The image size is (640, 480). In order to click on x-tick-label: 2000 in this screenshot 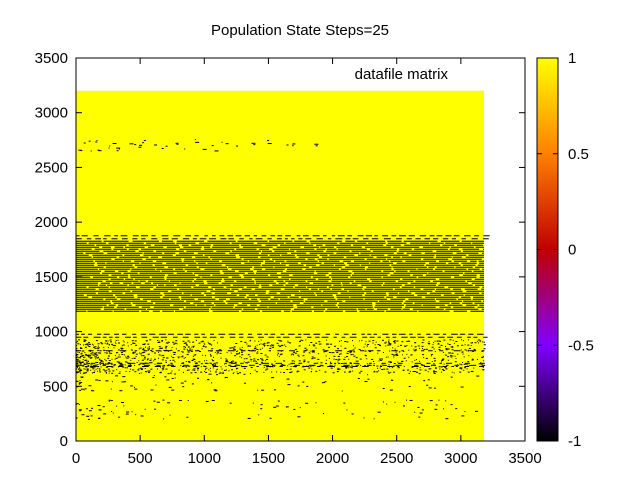, I will do `click(332, 458)`.